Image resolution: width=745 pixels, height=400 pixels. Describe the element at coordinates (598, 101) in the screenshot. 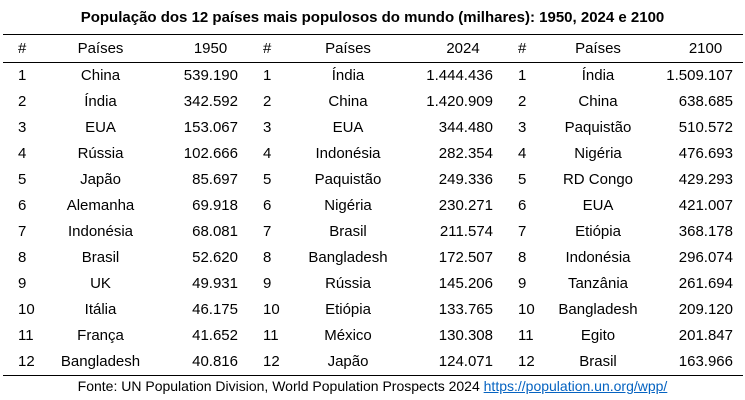

I see `country-2100-cell: China` at that location.